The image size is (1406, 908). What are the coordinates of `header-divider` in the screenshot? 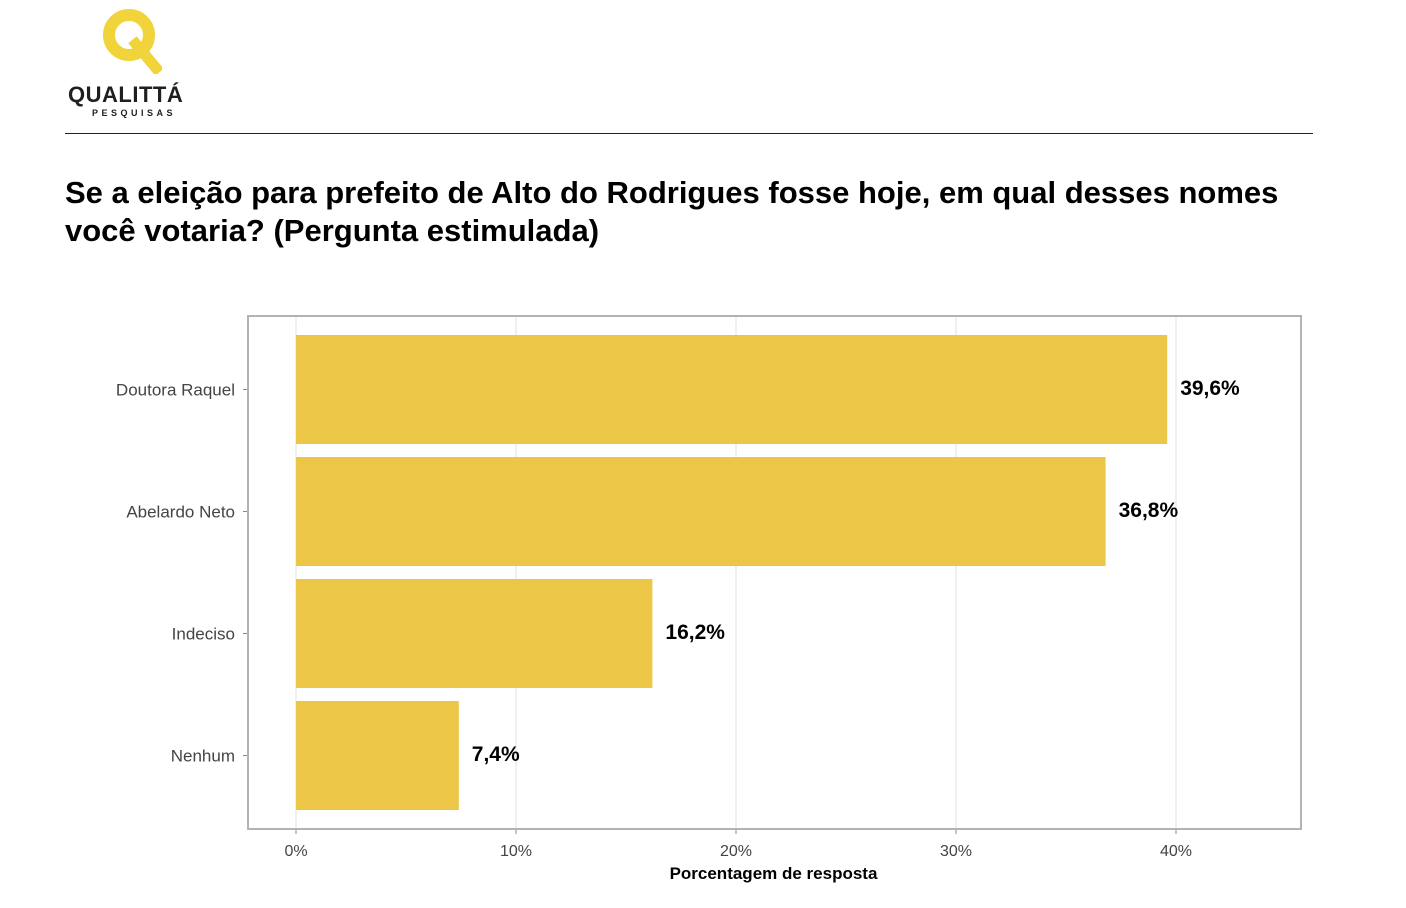 It's located at (689, 133).